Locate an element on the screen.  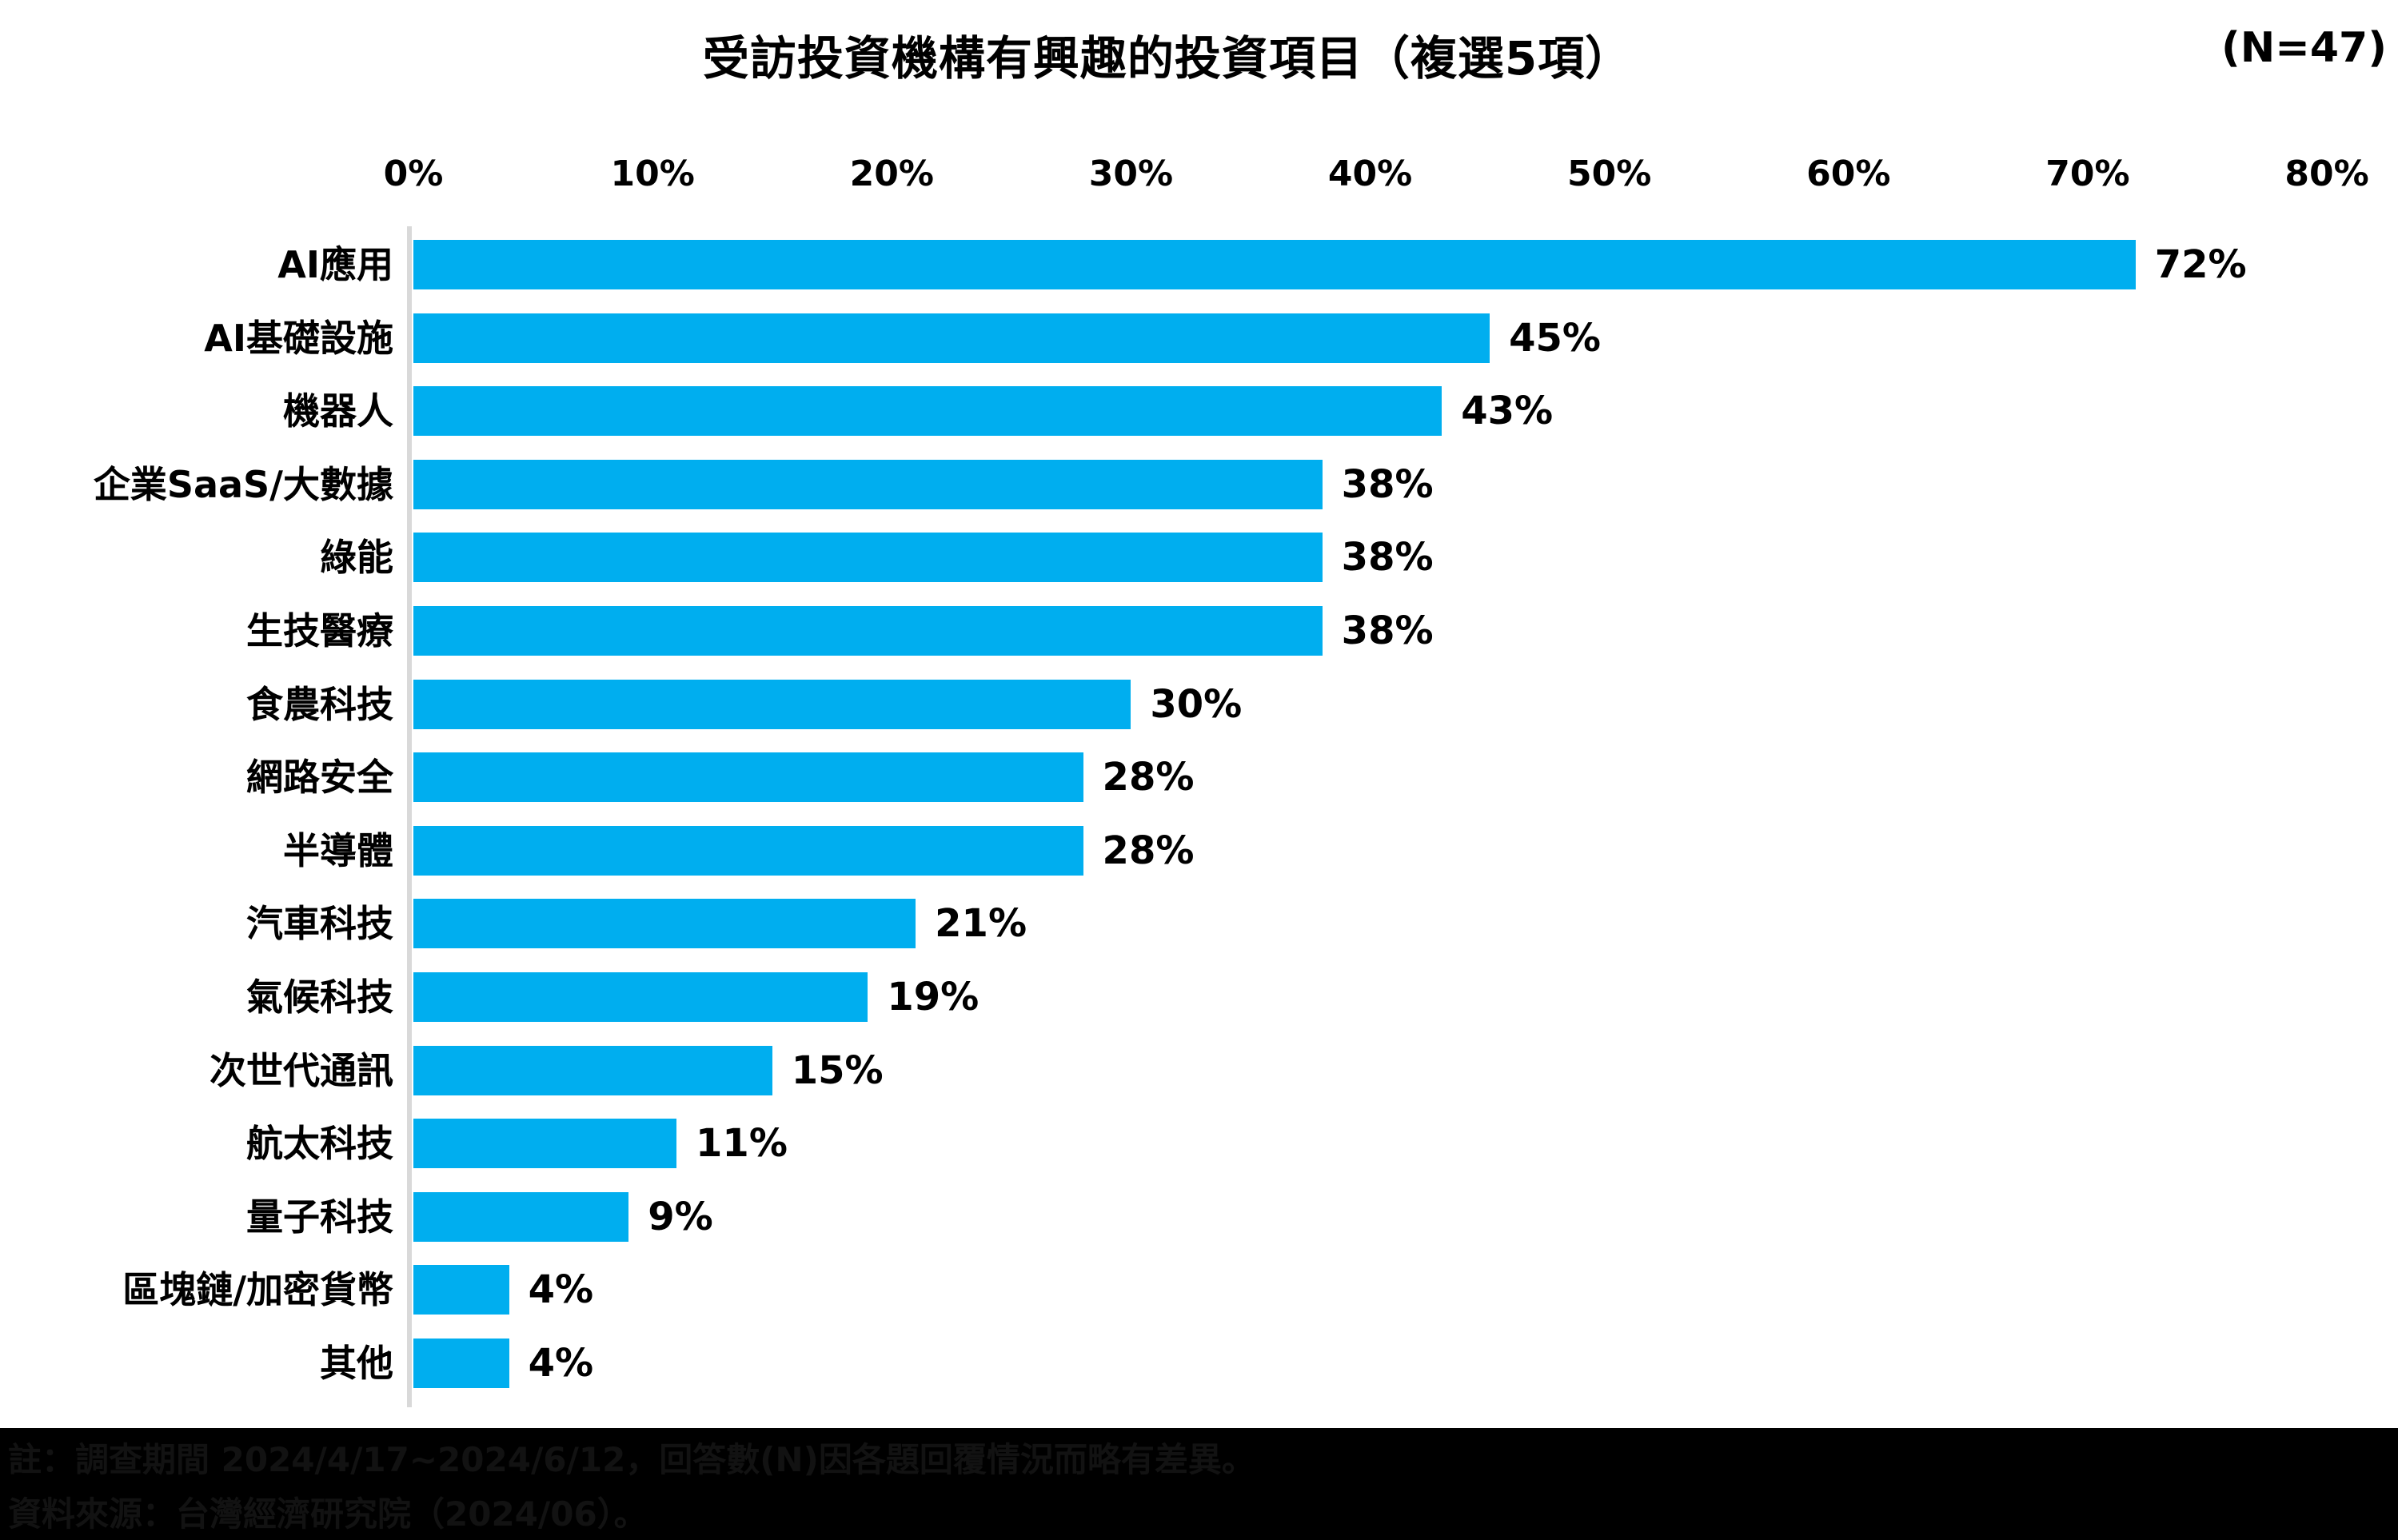
chart-title: 受訪投資機構有興趣的投資項目（複選5項） is located at coordinates (1167, 58).